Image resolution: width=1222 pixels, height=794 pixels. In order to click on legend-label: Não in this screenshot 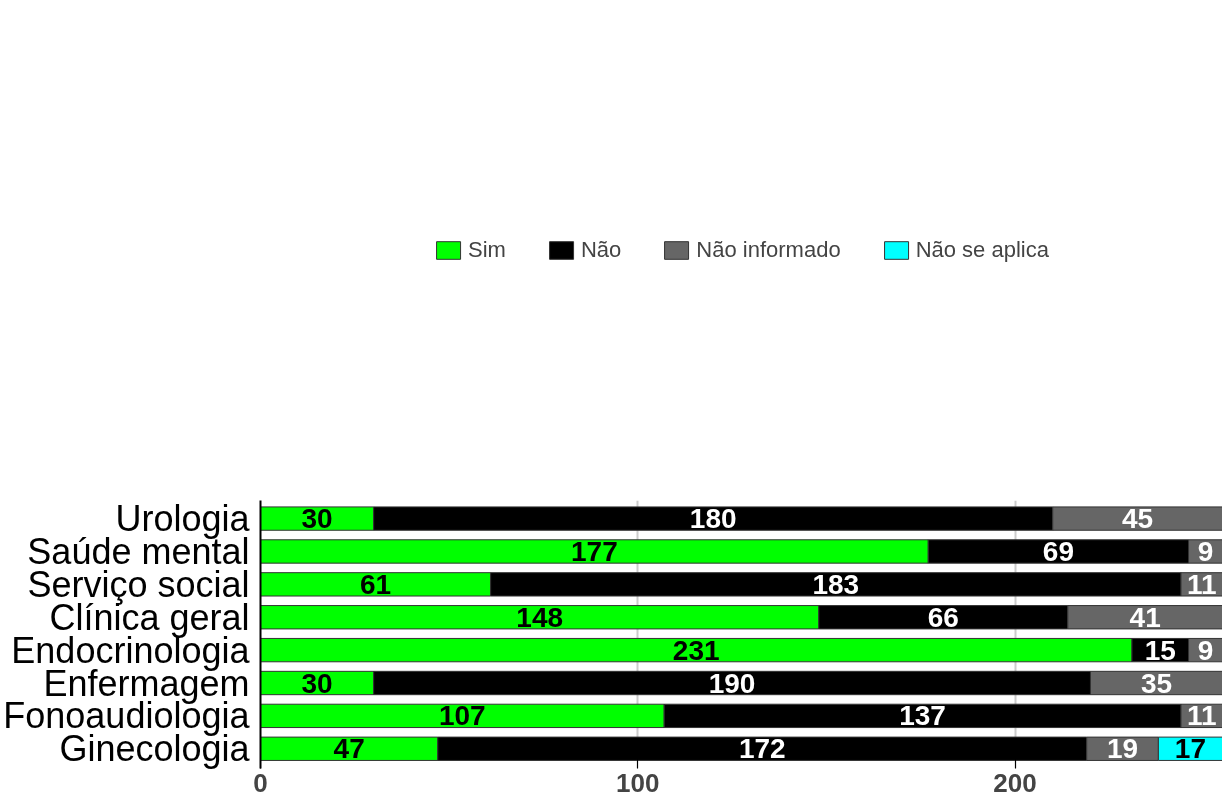, I will do `click(601, 250)`.